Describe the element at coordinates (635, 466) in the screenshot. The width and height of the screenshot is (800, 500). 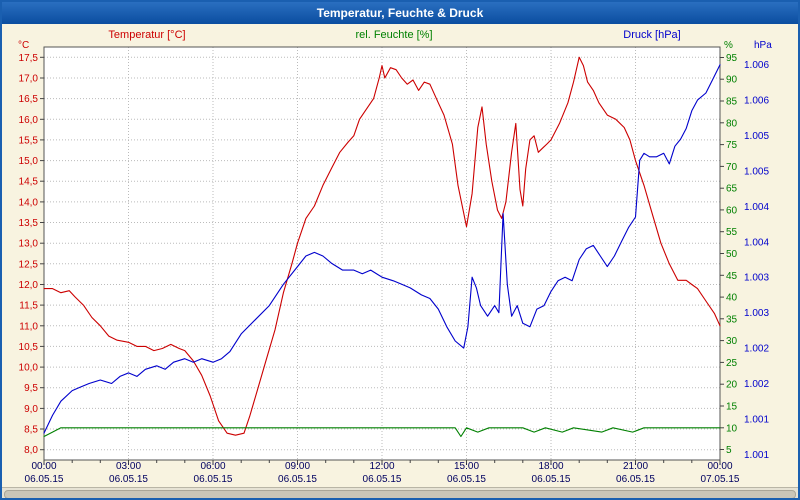
I see `x-time-label: 21:00` at that location.